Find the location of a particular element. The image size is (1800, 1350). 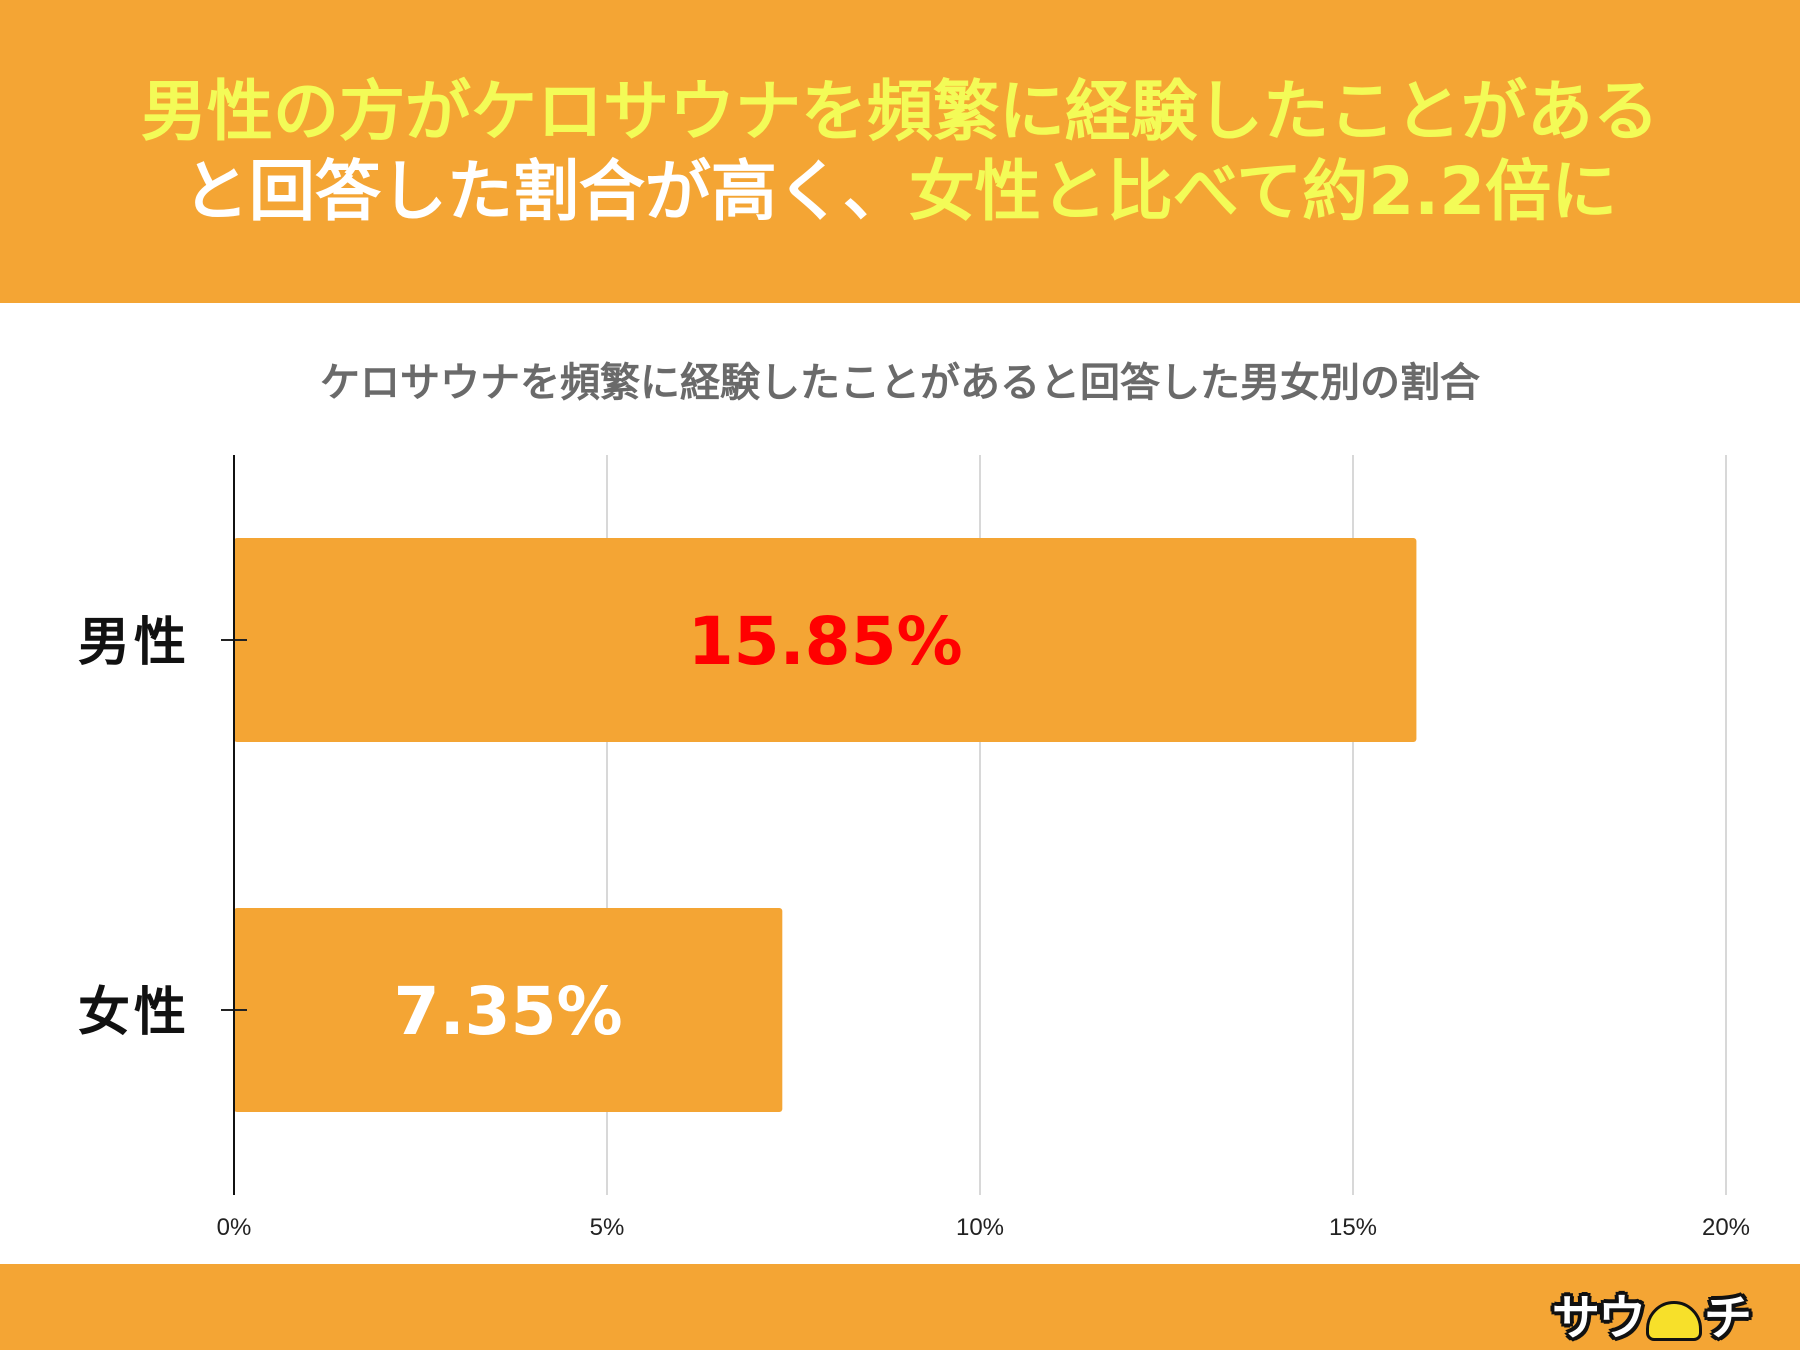

x-tick-label: 10% is located at coordinates (980, 1227).